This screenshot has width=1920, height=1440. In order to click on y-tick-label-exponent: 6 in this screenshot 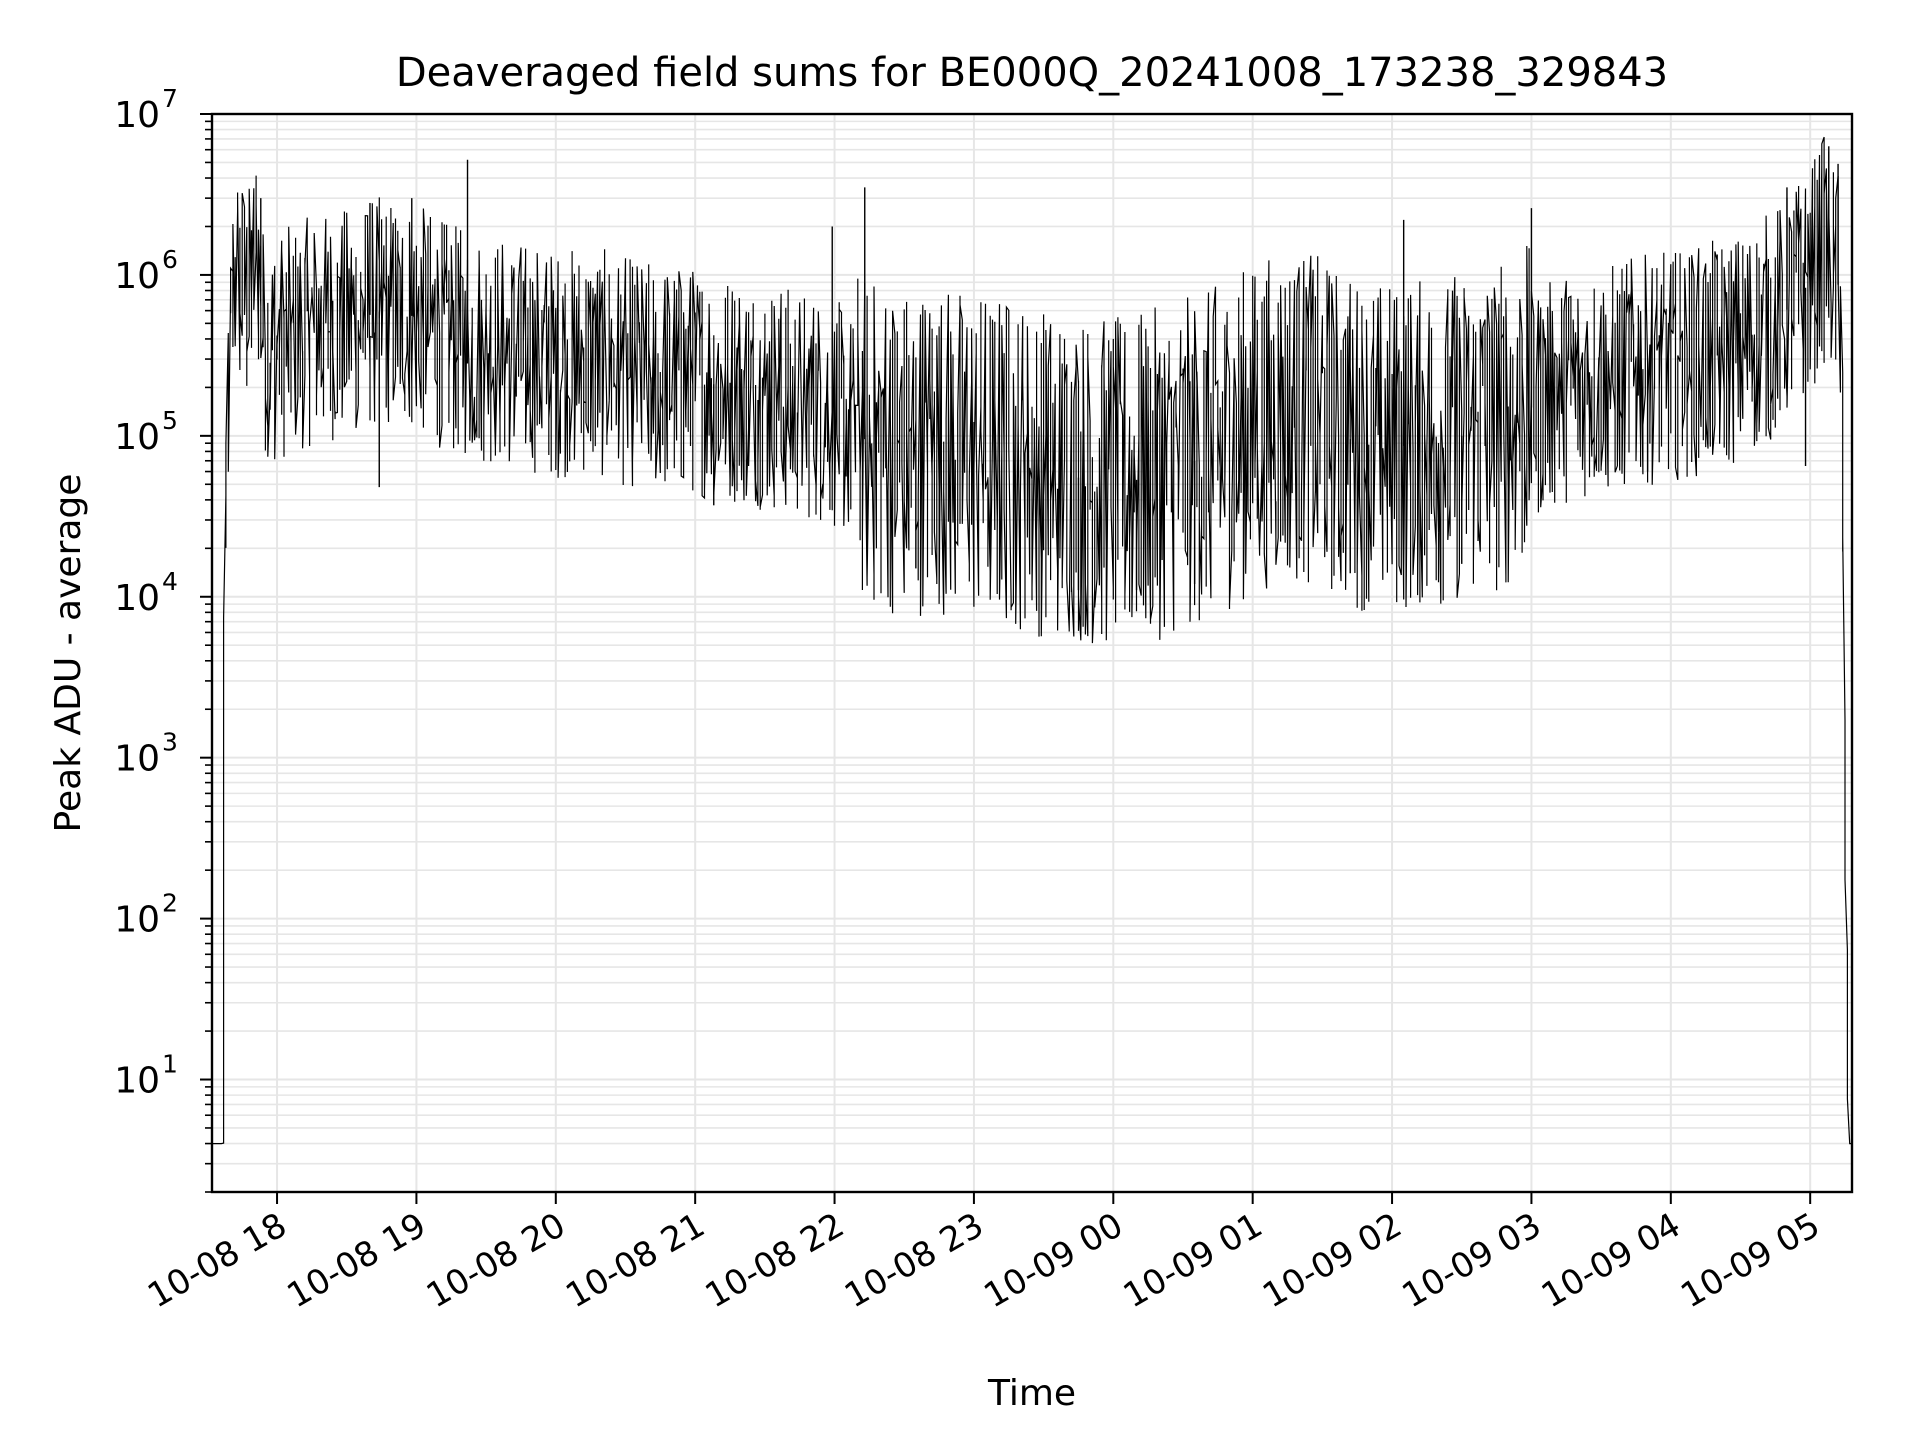, I will do `click(170, 259)`.